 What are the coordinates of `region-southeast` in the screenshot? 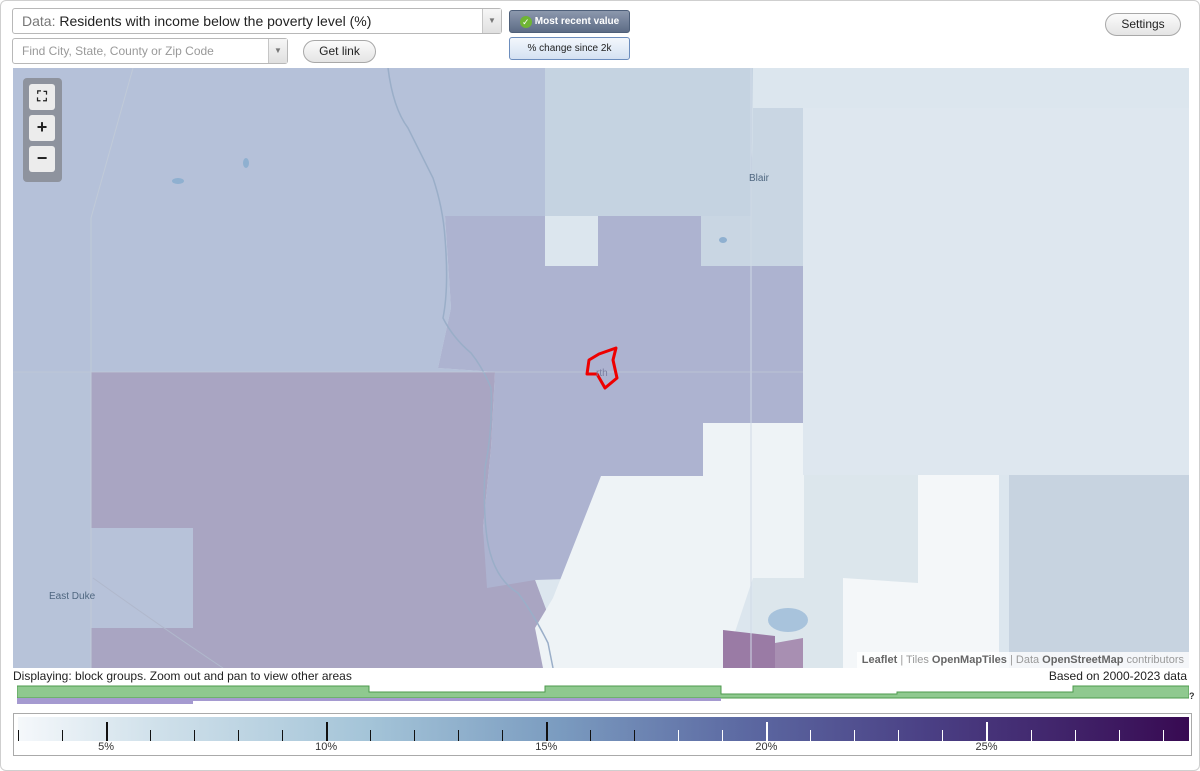 It's located at (1099, 571).